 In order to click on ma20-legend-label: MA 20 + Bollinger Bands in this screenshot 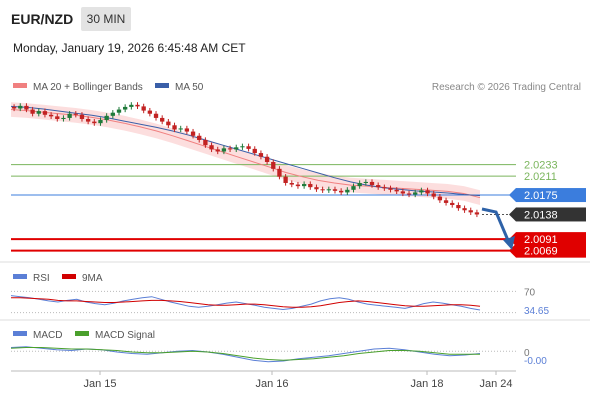, I will do `click(88, 87)`.